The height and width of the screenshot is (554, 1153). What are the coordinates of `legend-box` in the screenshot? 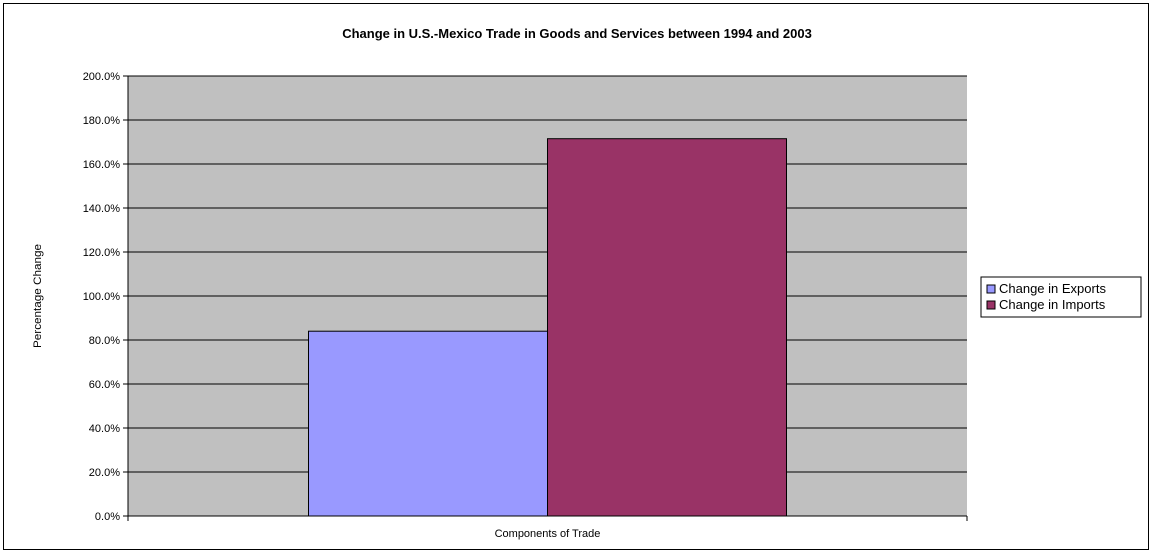 It's located at (1061, 297).